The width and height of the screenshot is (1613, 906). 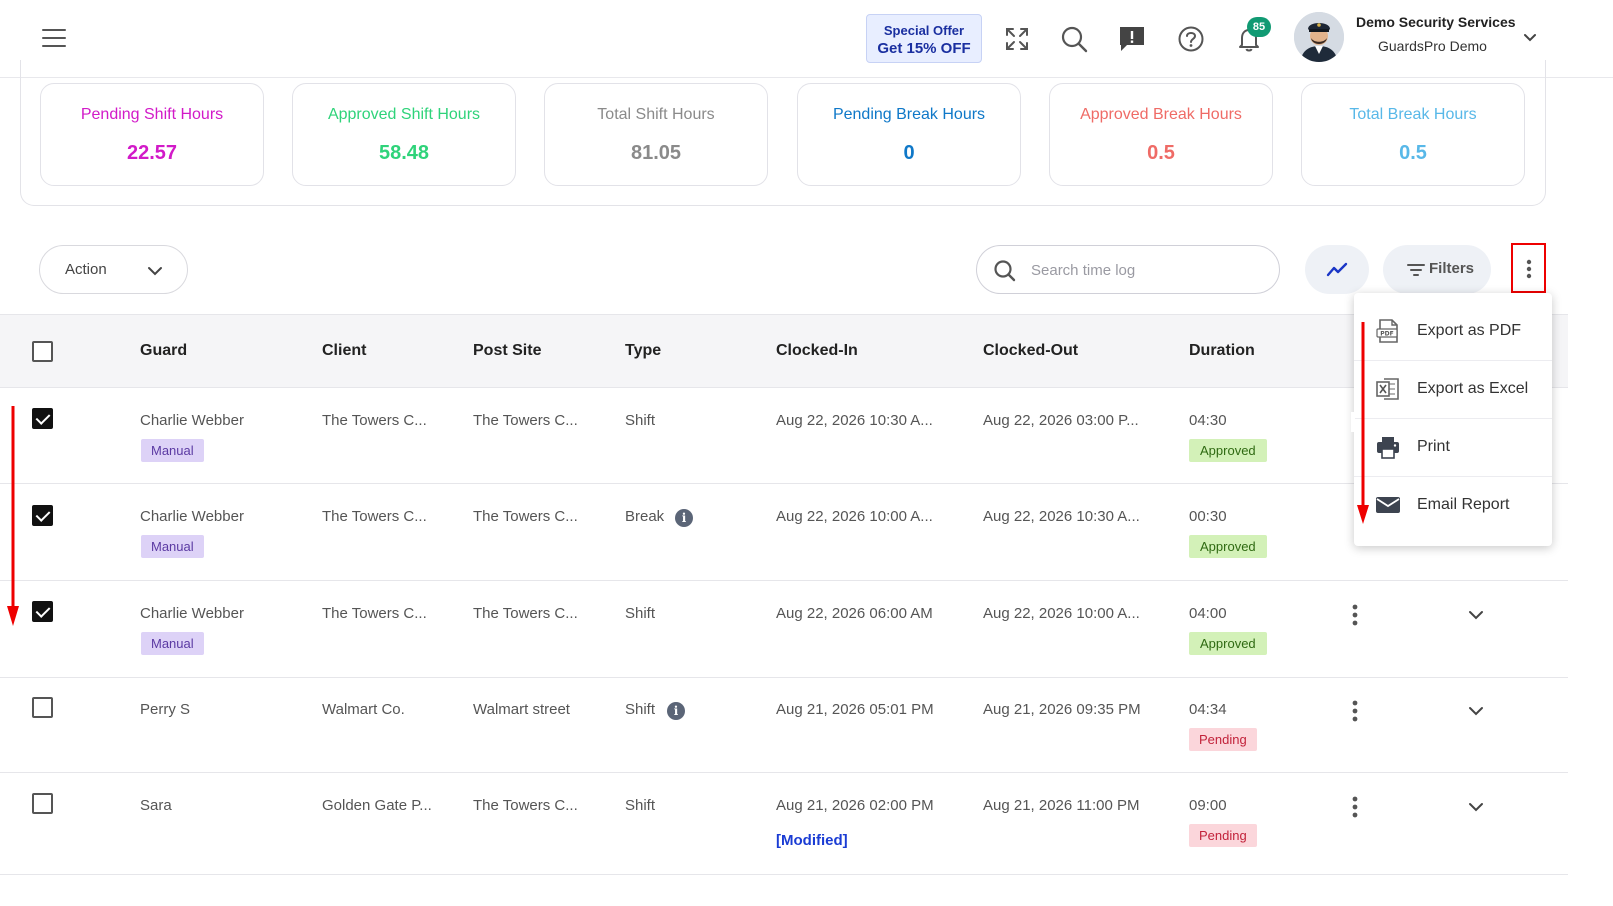 I want to click on pdf-icon: PDF, so click(x=1387, y=331).